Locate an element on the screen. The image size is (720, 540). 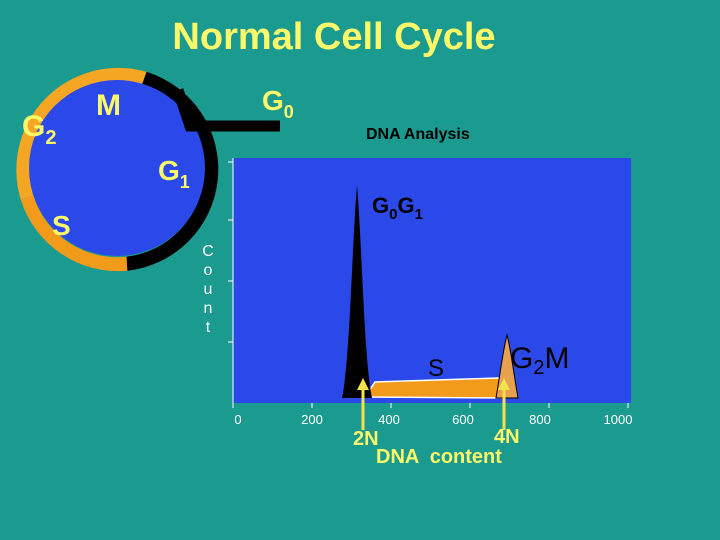
x-tick-label: 200 is located at coordinates (312, 419).